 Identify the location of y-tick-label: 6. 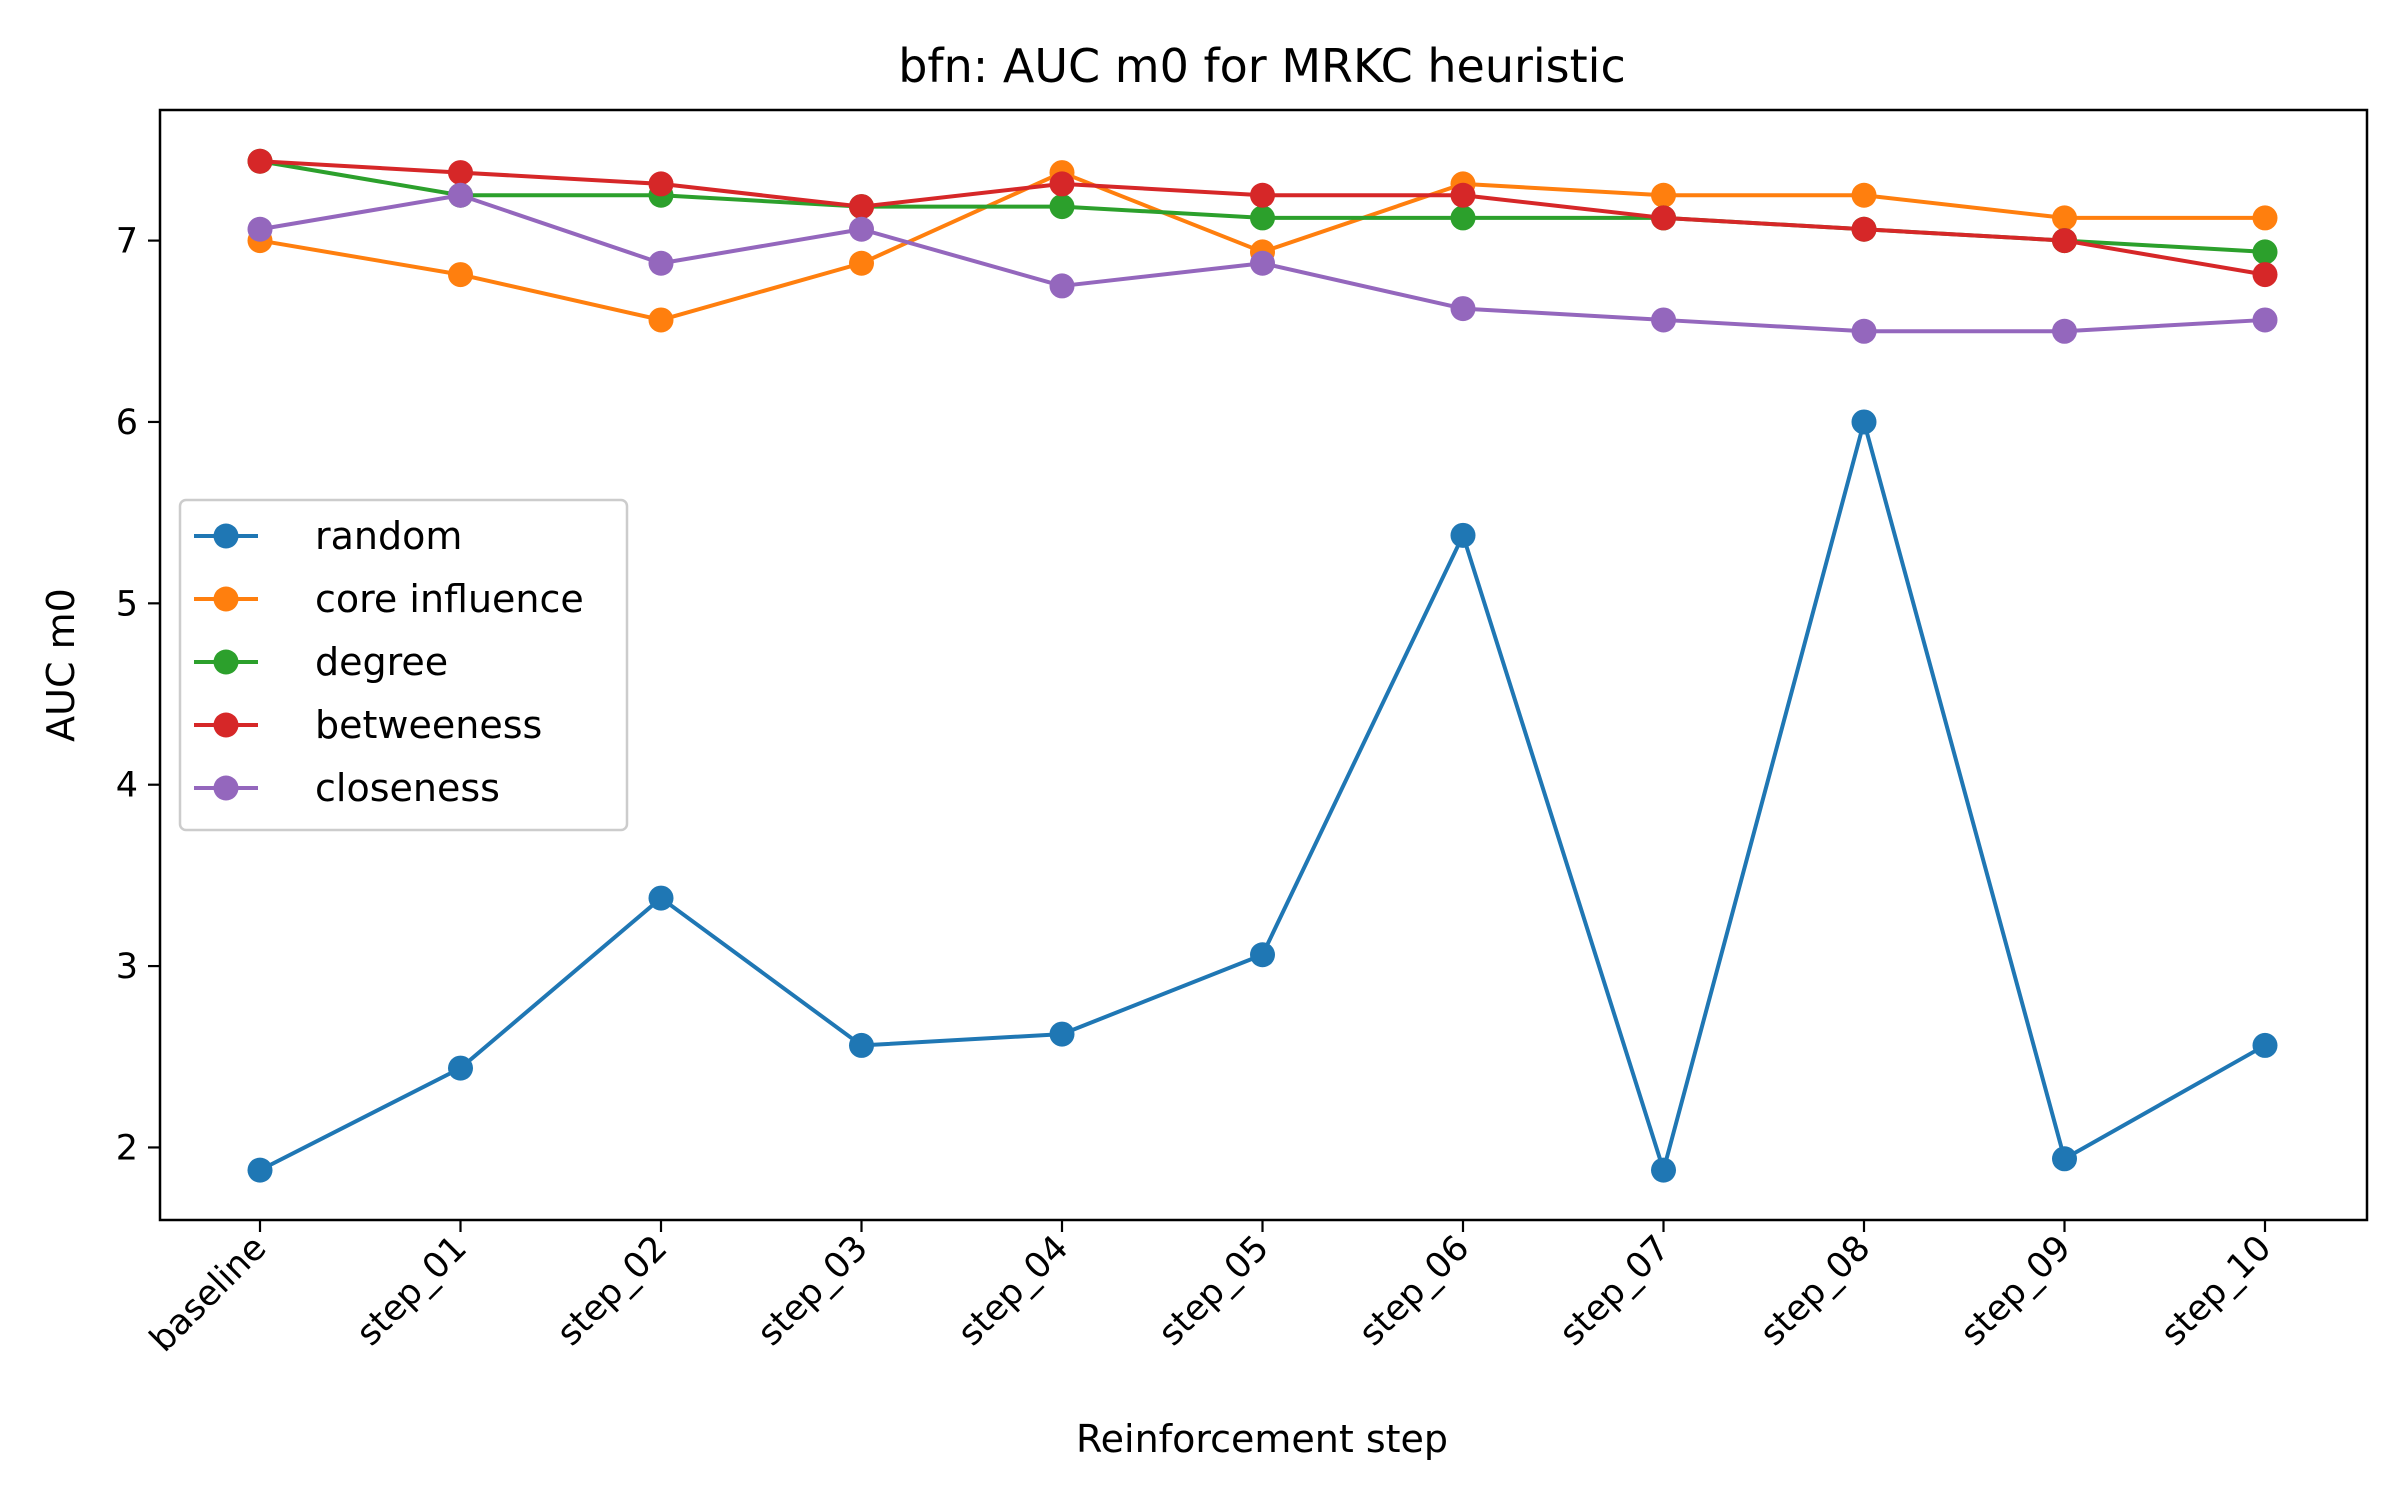
(127, 423).